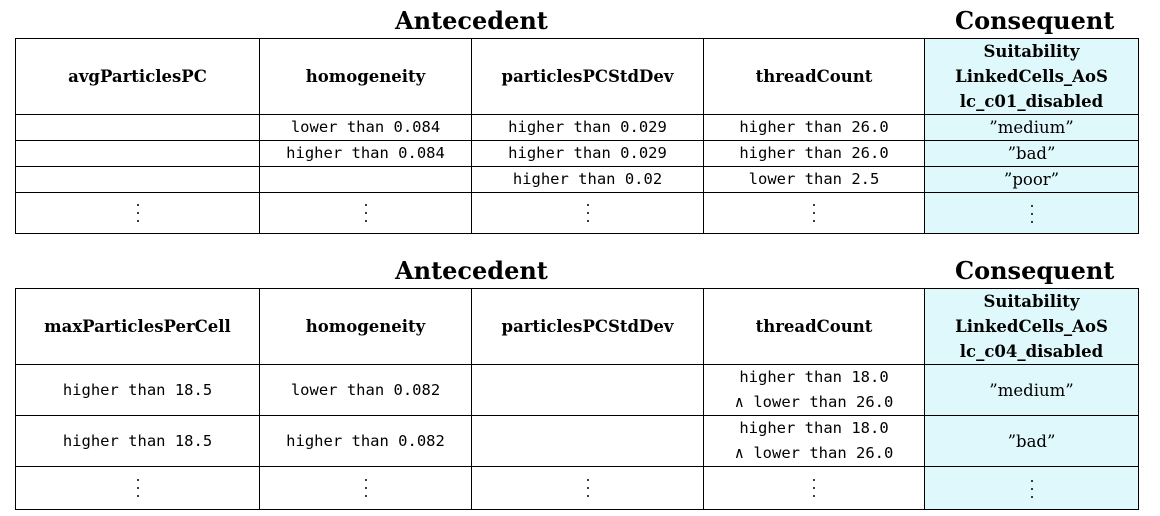  What do you see at coordinates (137, 326) in the screenshot?
I see `column-header: maxParticlesPerCell` at bounding box center [137, 326].